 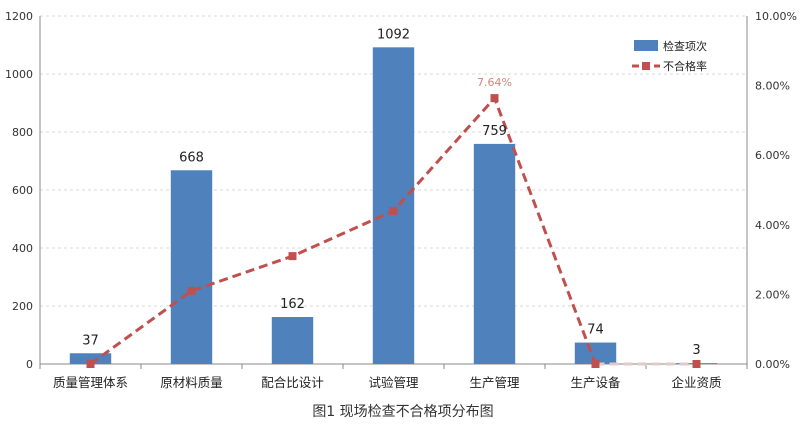 I want to click on y-right-tick-label: 6.00%, so click(x=772, y=155).